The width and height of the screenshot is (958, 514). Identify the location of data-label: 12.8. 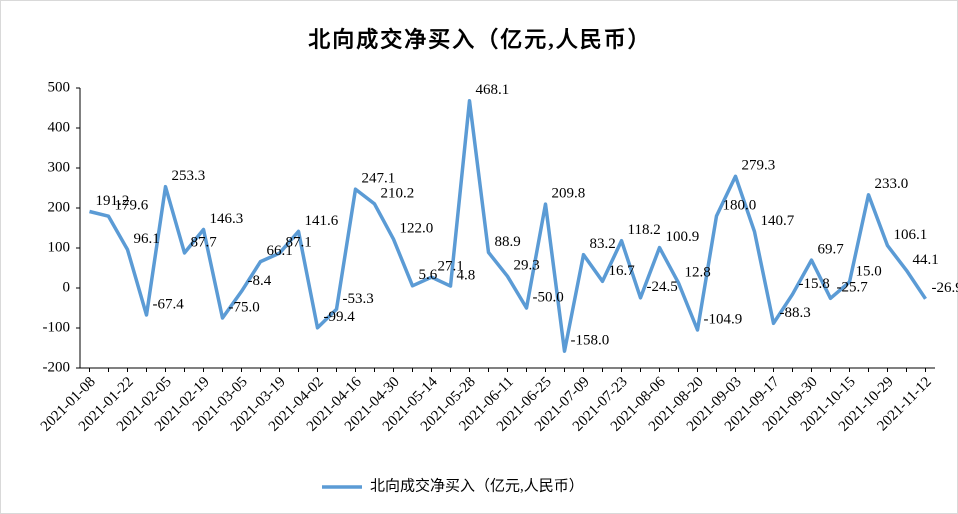
(698, 272).